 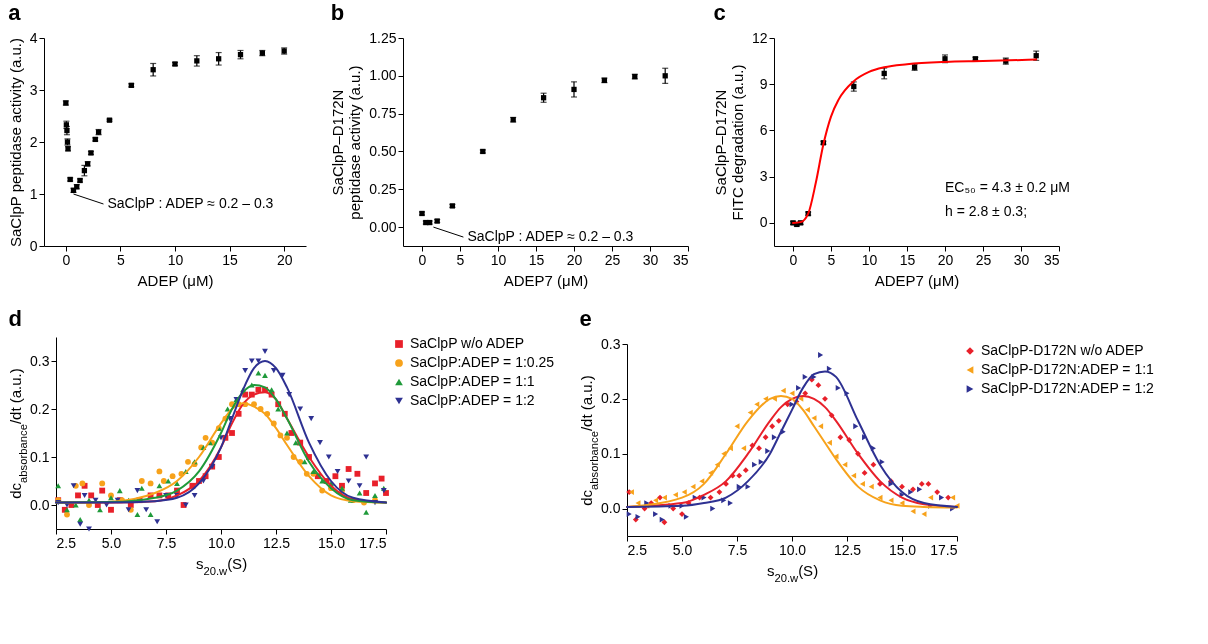 What do you see at coordinates (33, 193) in the screenshot?
I see `y-tick-label: 1` at bounding box center [33, 193].